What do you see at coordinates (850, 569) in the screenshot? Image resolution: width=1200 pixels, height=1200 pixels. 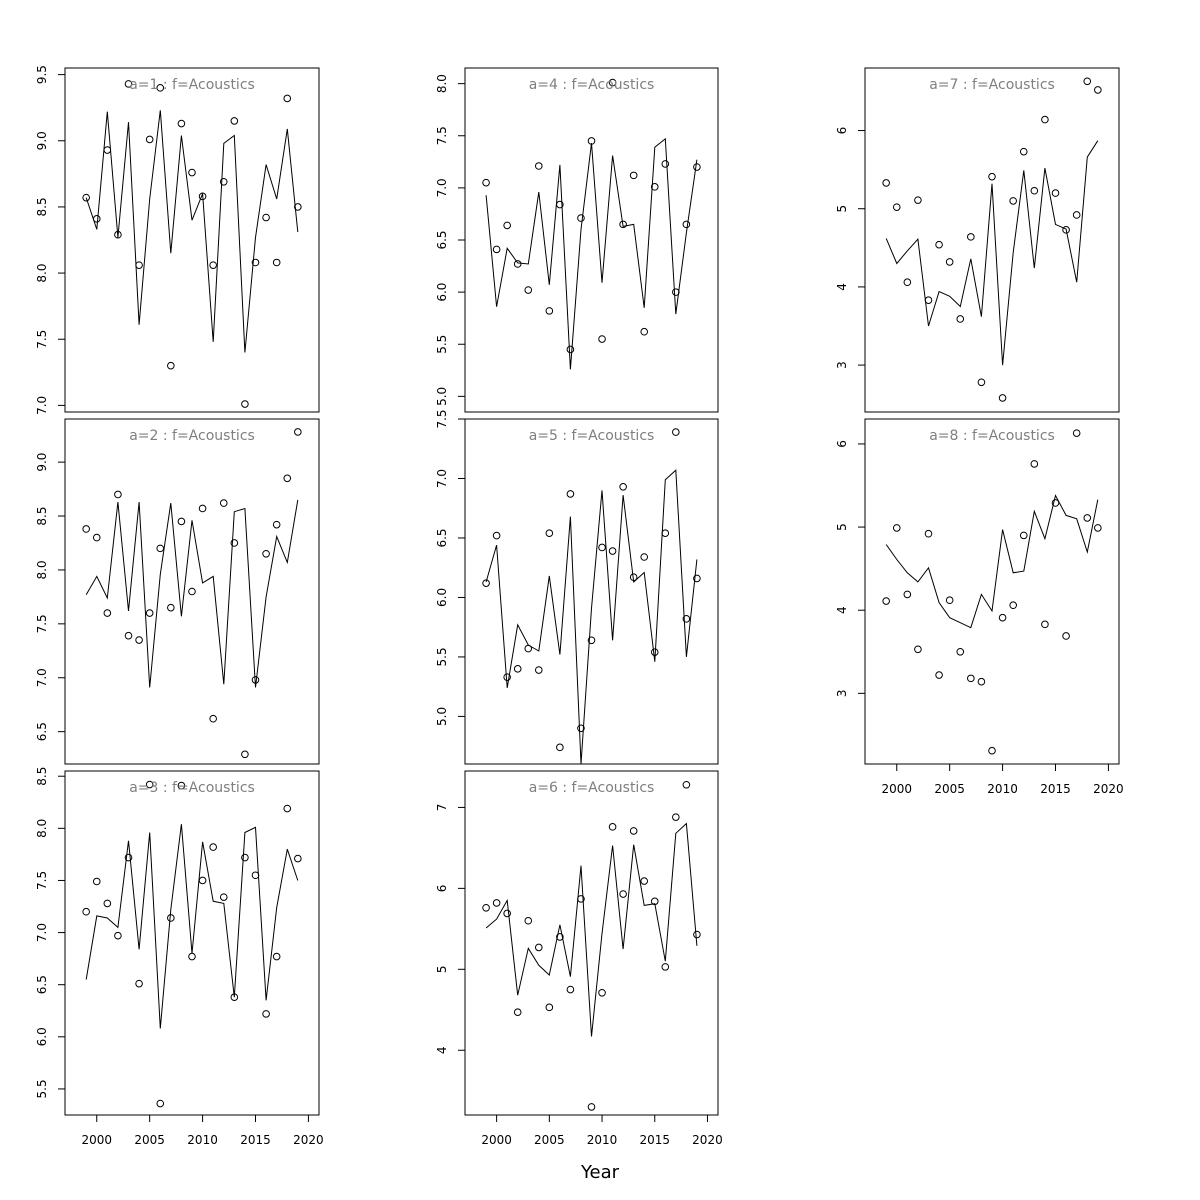 I see `y-axis: 3 4 5 6` at bounding box center [850, 569].